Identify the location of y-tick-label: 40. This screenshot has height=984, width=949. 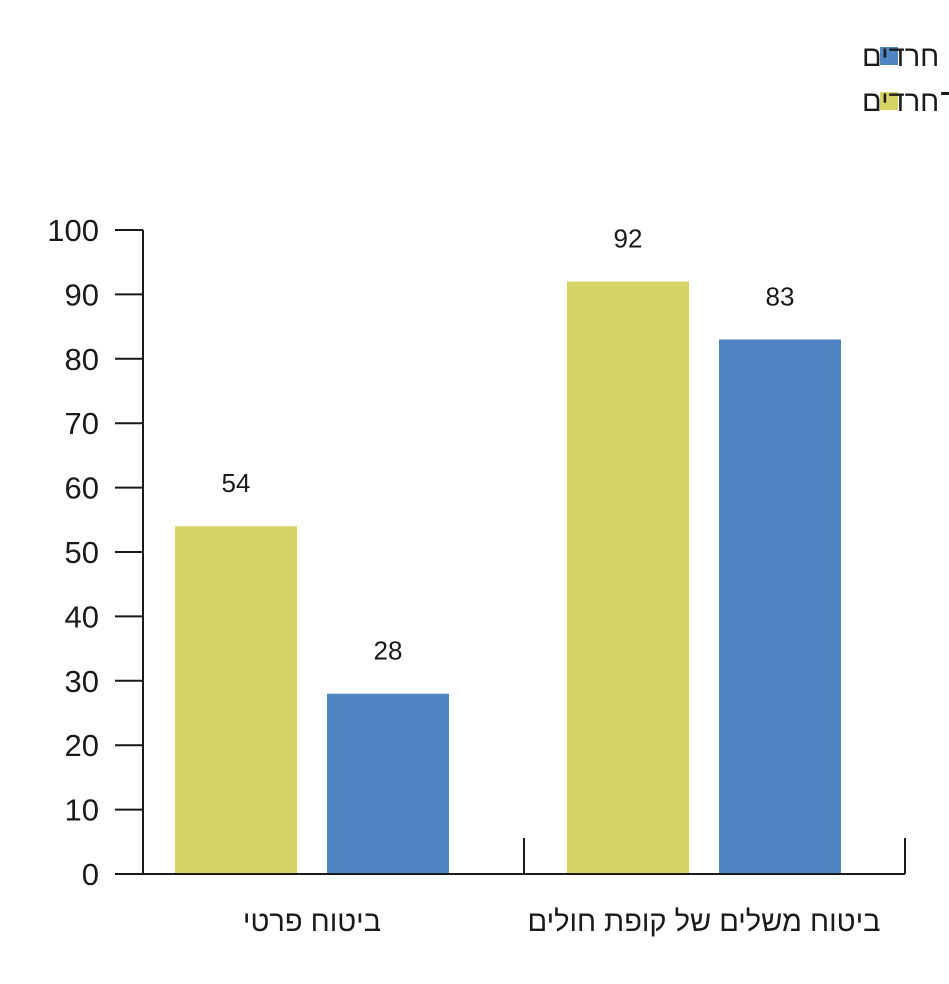
(82, 616).